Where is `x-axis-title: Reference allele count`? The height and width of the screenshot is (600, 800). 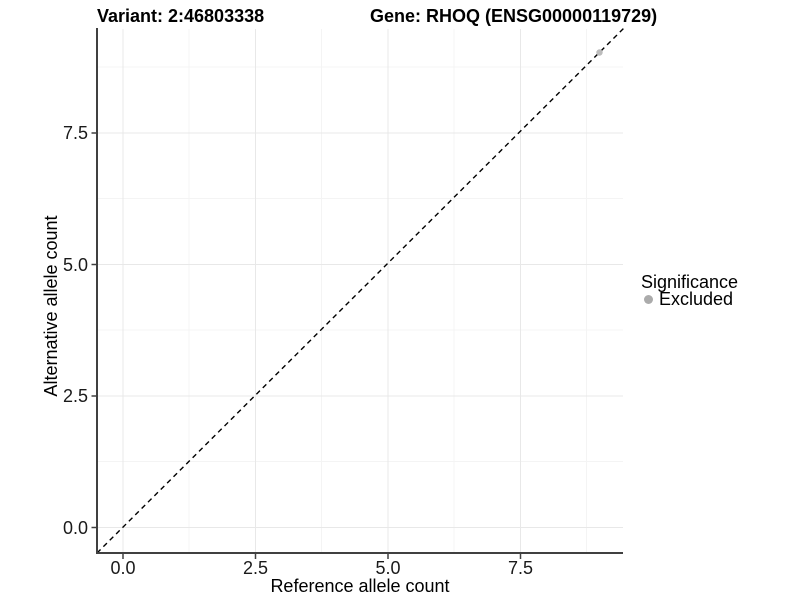
x-axis-title: Reference allele count is located at coordinates (360, 586).